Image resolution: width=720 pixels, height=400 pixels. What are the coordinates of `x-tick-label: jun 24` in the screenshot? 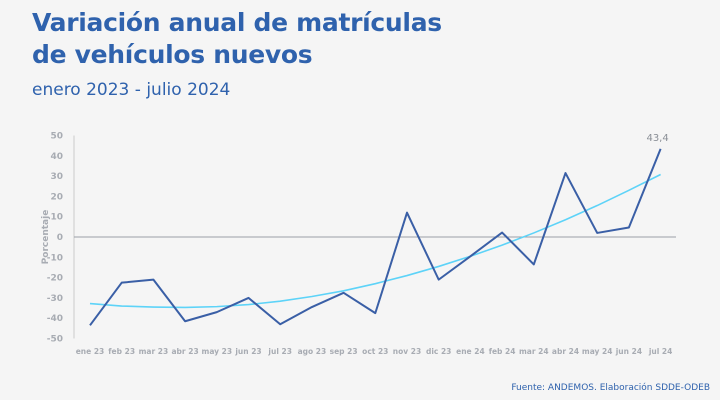 It's located at (628, 351).